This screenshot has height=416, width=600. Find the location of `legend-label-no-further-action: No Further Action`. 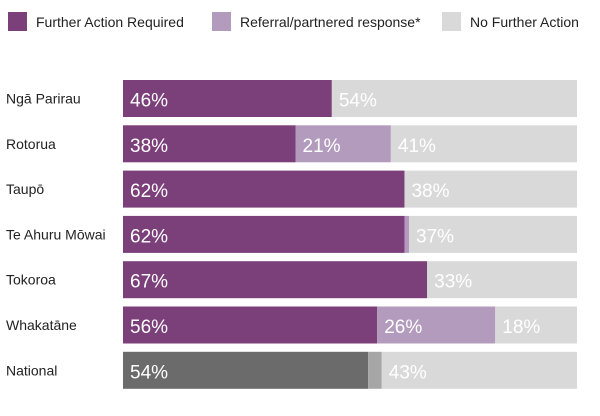

legend-label-no-further-action: No Further Action is located at coordinates (524, 22).